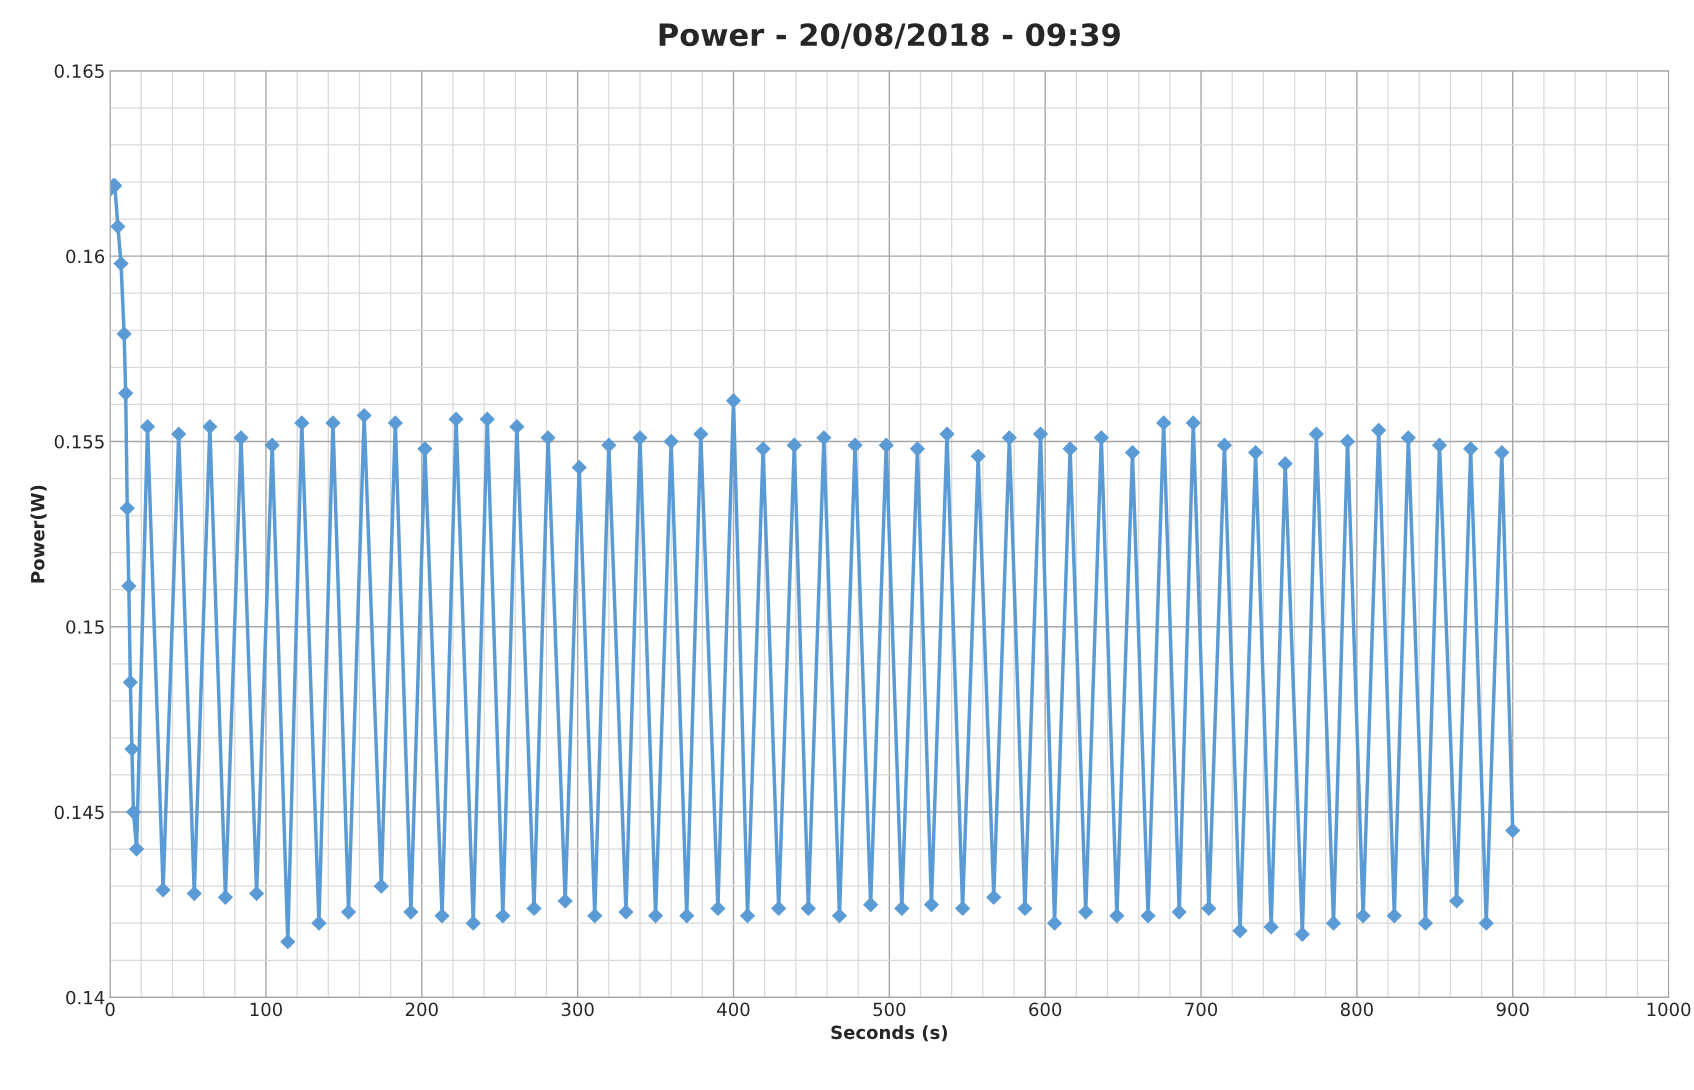 This screenshot has width=1694, height=1090. What do you see at coordinates (79, 441) in the screenshot?
I see `y-tick-label: 0.155` at bounding box center [79, 441].